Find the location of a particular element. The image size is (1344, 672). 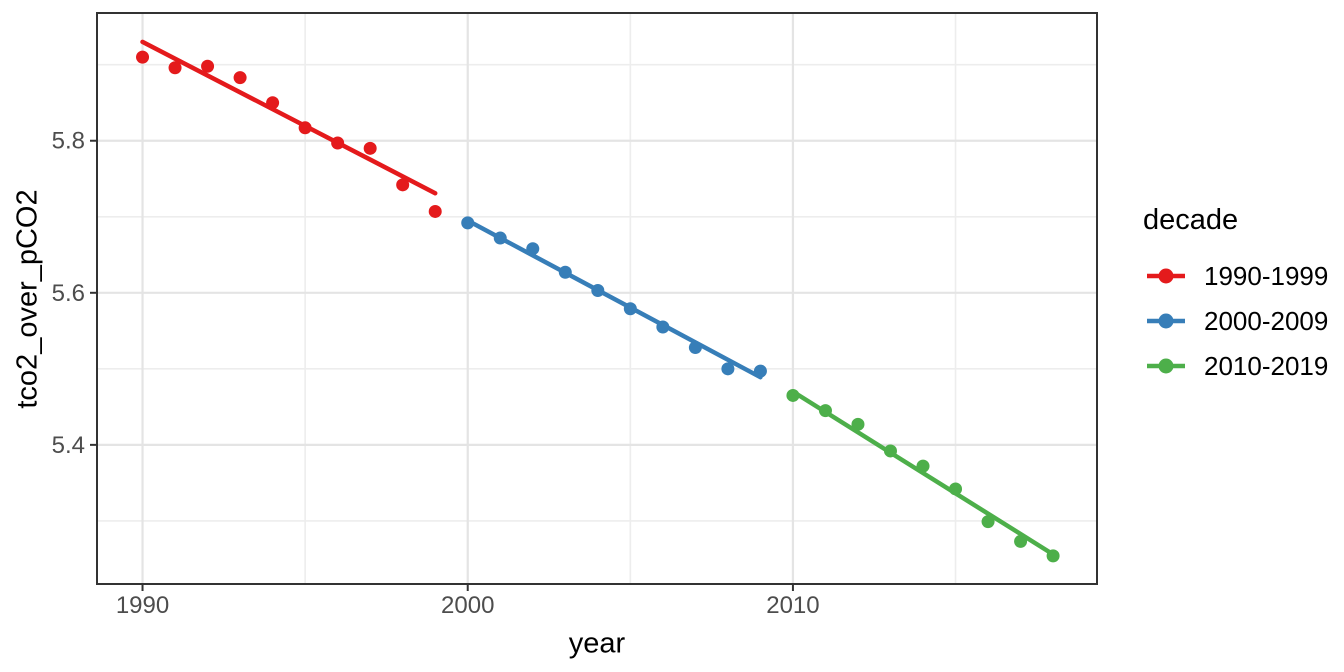

x-axis-title: year is located at coordinates (597, 643).